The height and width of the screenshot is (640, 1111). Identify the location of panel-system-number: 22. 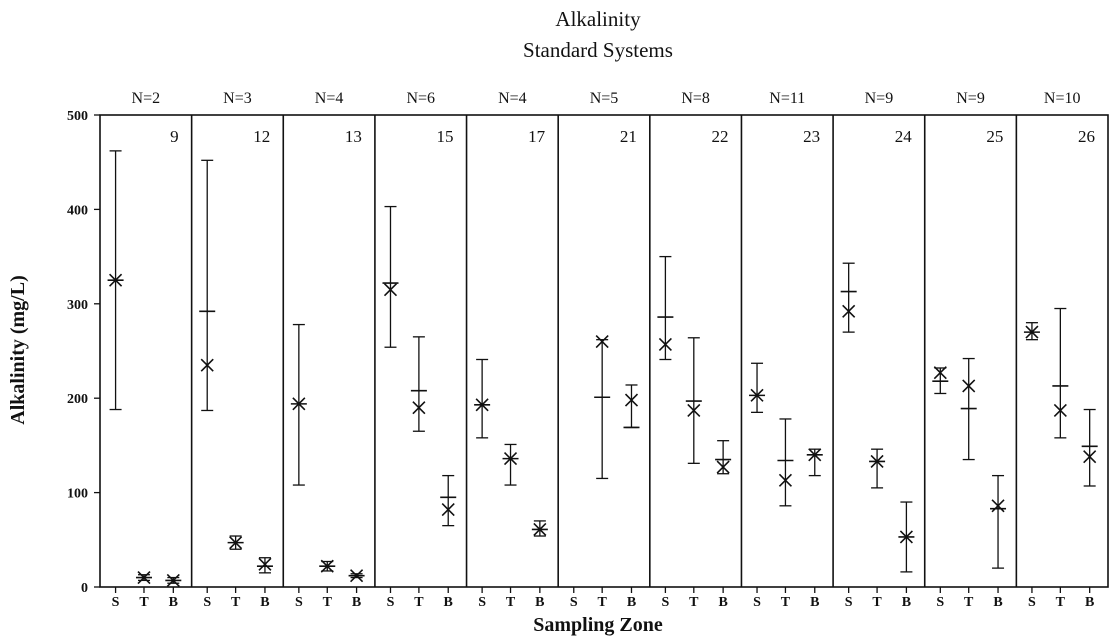
(719, 136).